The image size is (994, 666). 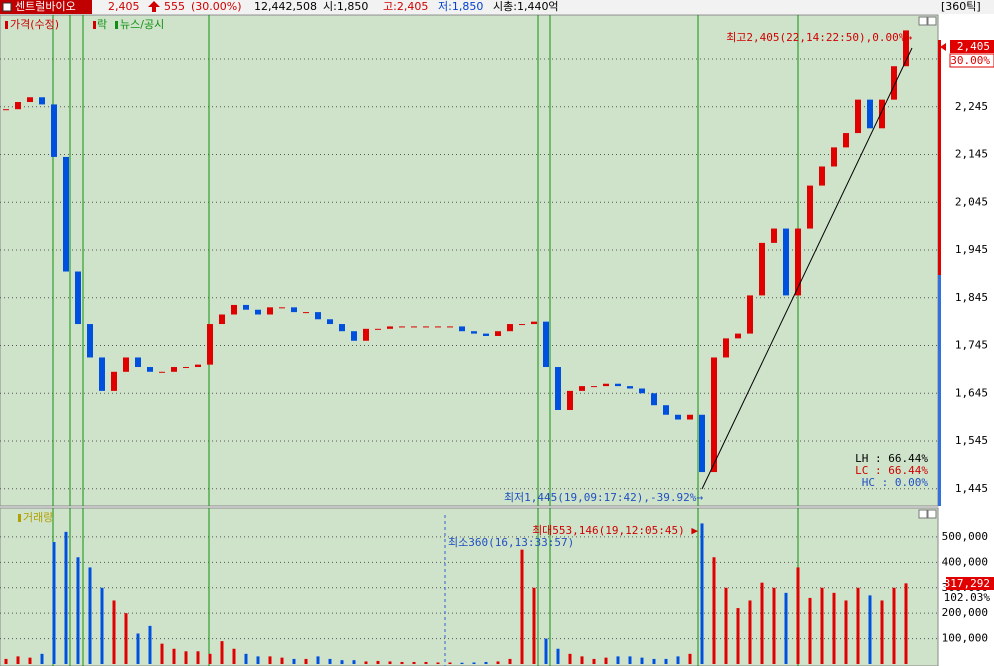 What do you see at coordinates (34, 24) in the screenshot?
I see `legend-item: 가격(수정)` at bounding box center [34, 24].